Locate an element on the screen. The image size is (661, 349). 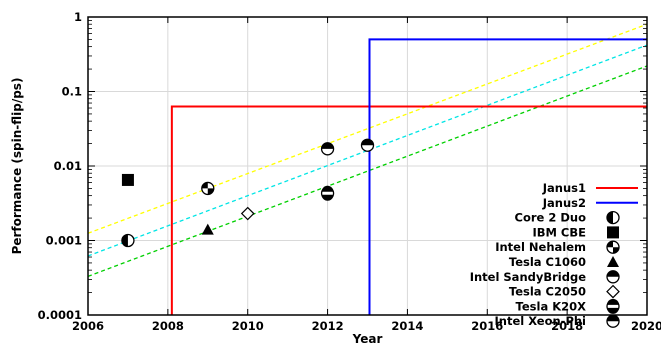
y-axis-title: Performance (spin-flip/ps) is located at coordinates (17, 166).